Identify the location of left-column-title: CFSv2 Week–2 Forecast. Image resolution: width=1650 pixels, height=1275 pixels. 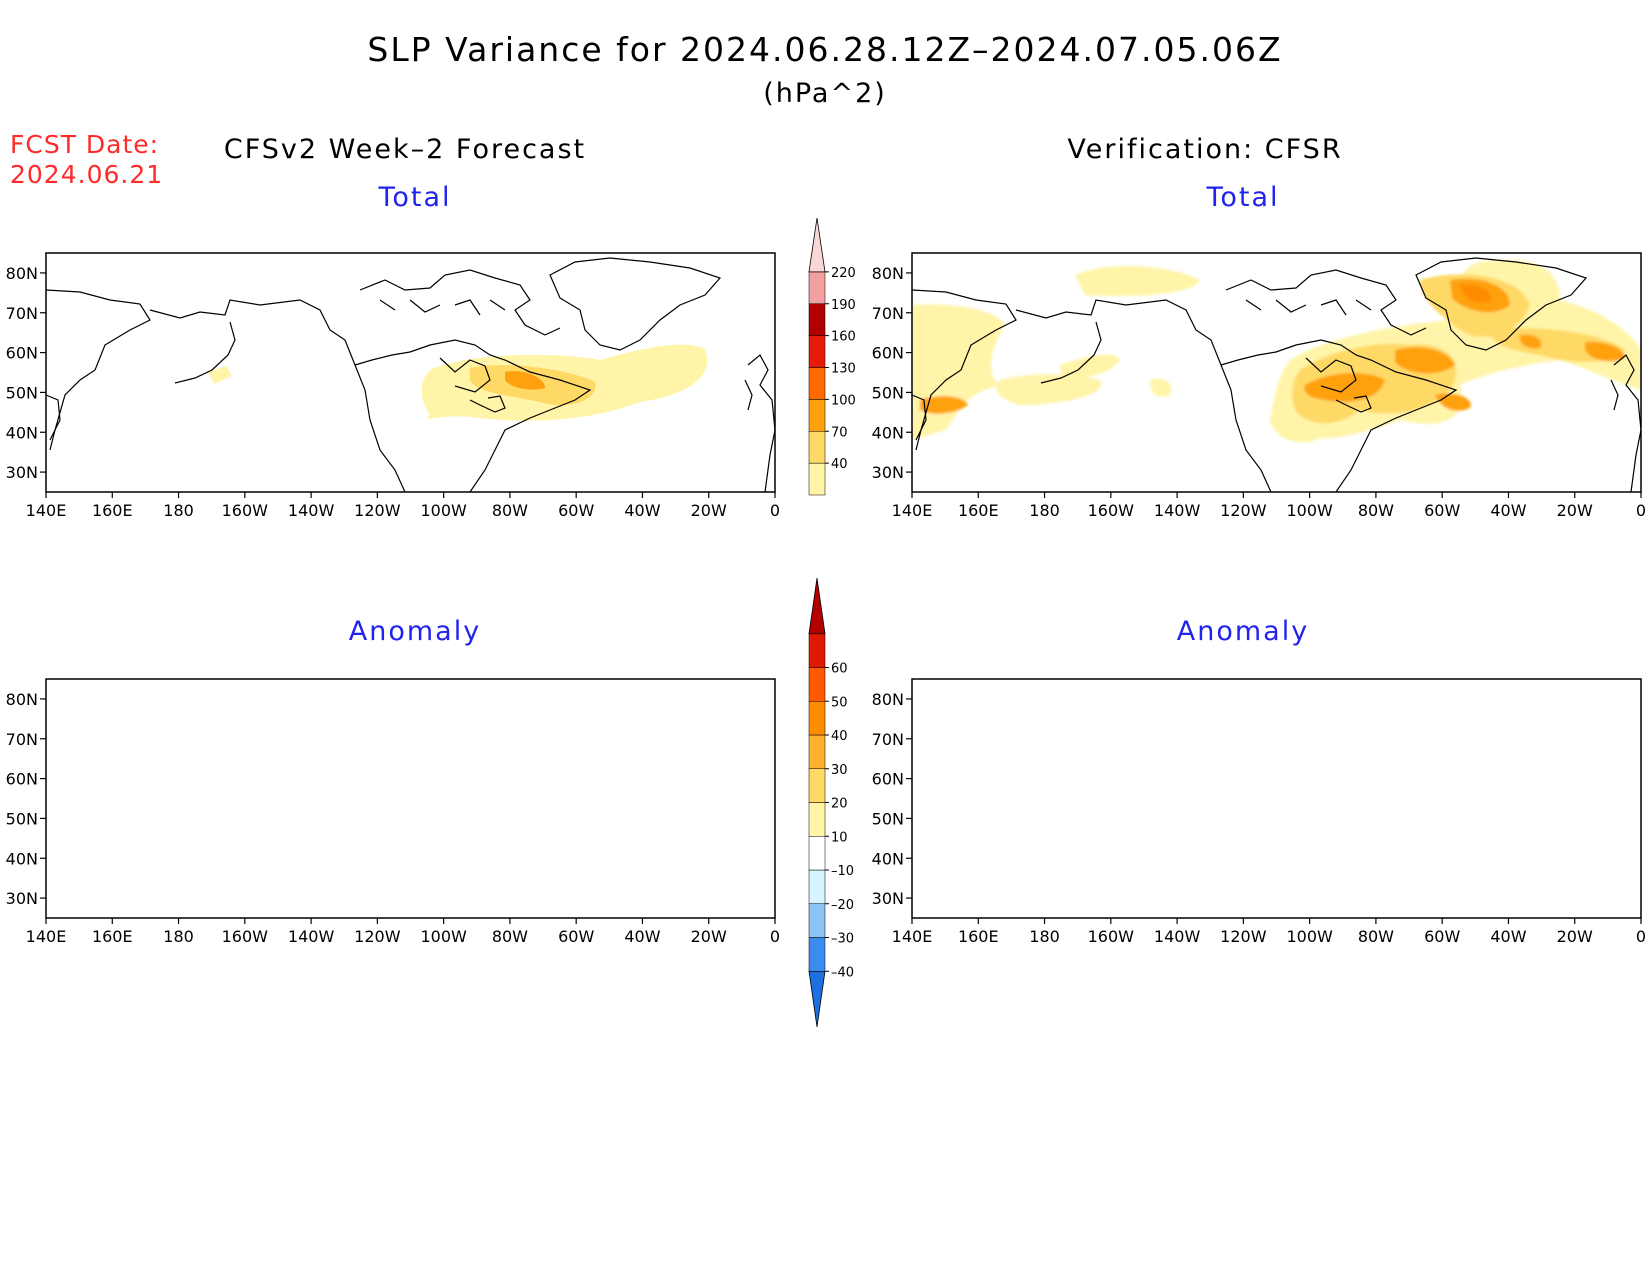
(405, 149).